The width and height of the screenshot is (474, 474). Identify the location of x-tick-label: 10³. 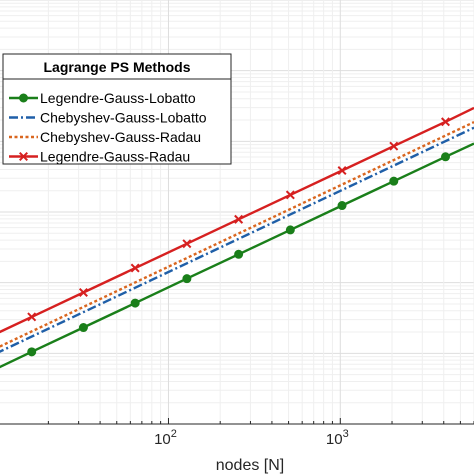
(337, 438).